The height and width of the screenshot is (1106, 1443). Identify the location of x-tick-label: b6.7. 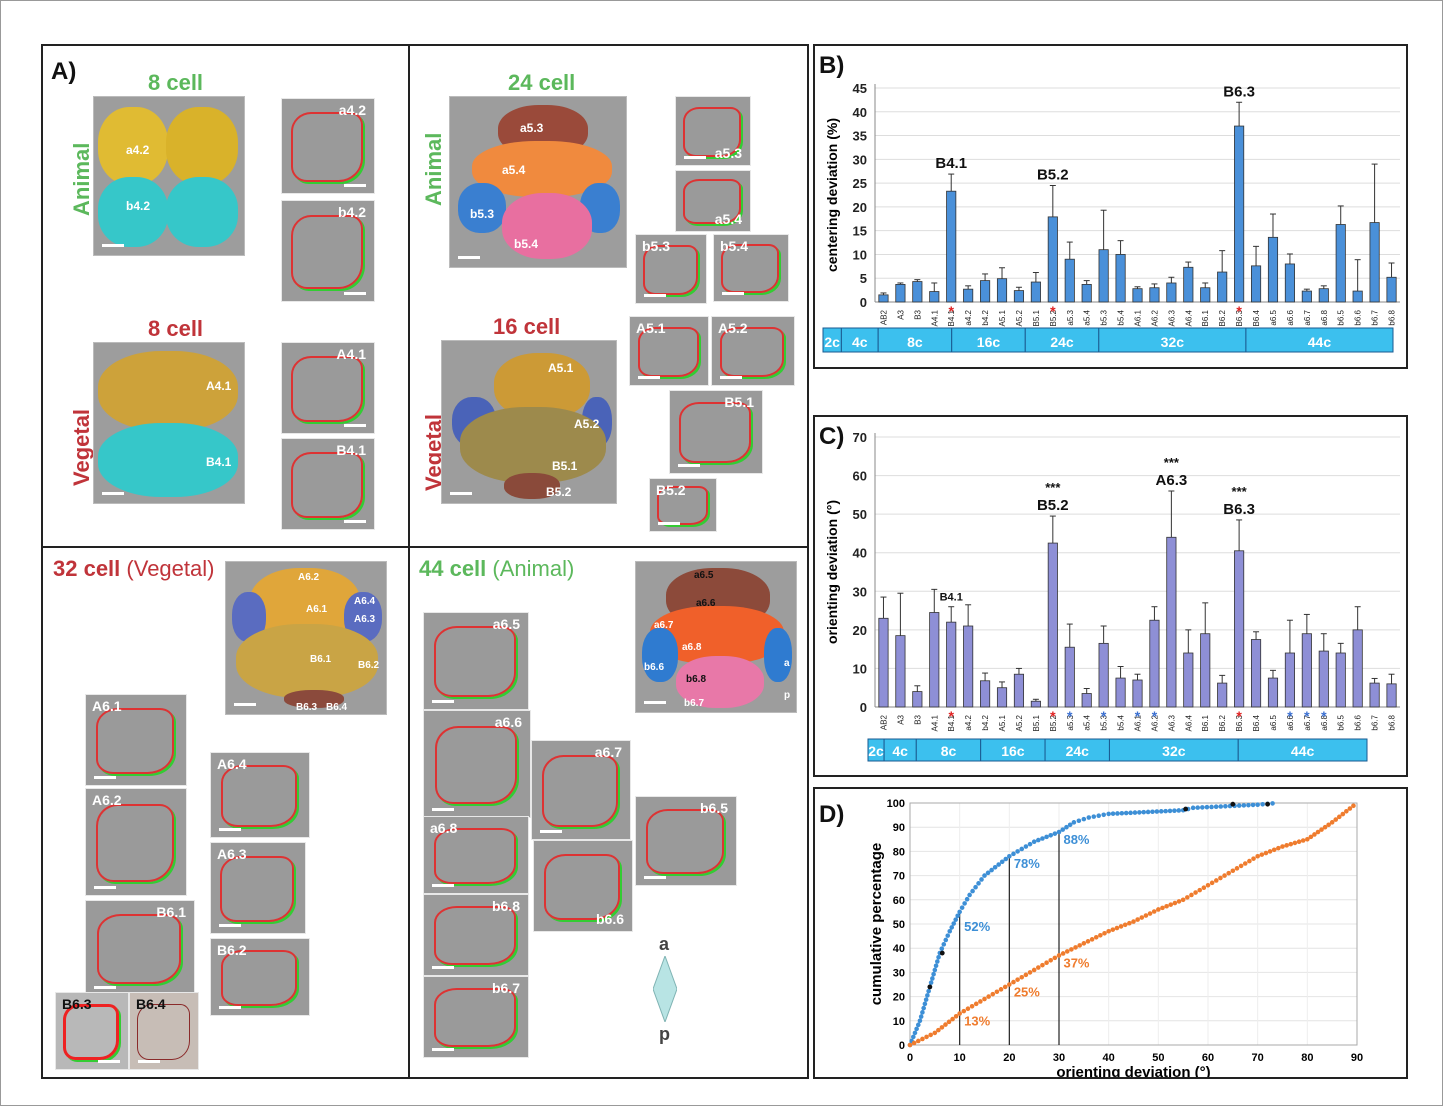
(1375, 317).